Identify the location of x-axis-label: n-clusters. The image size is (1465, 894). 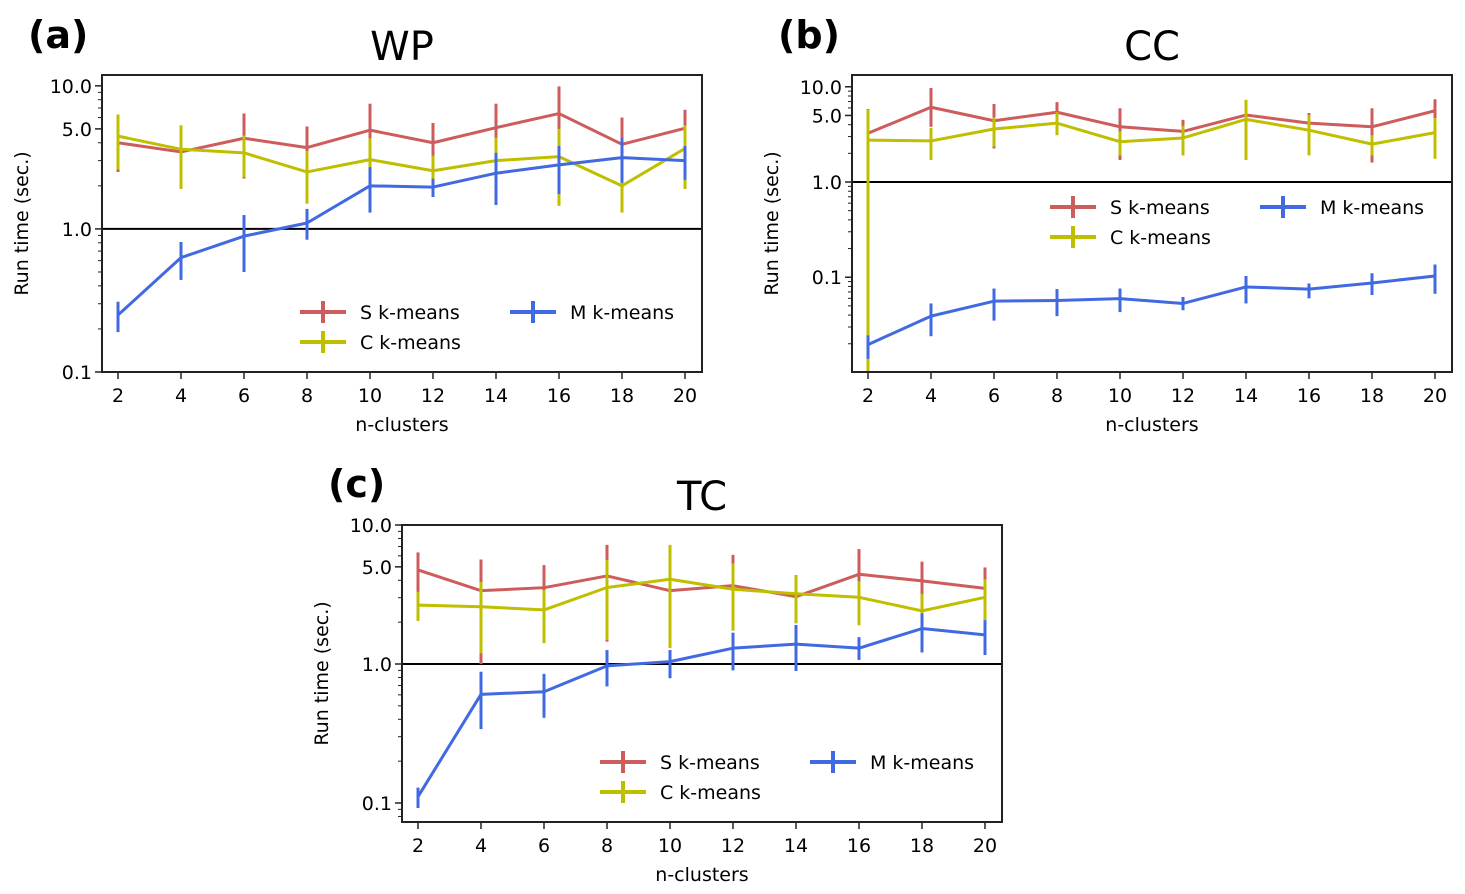
(701, 875).